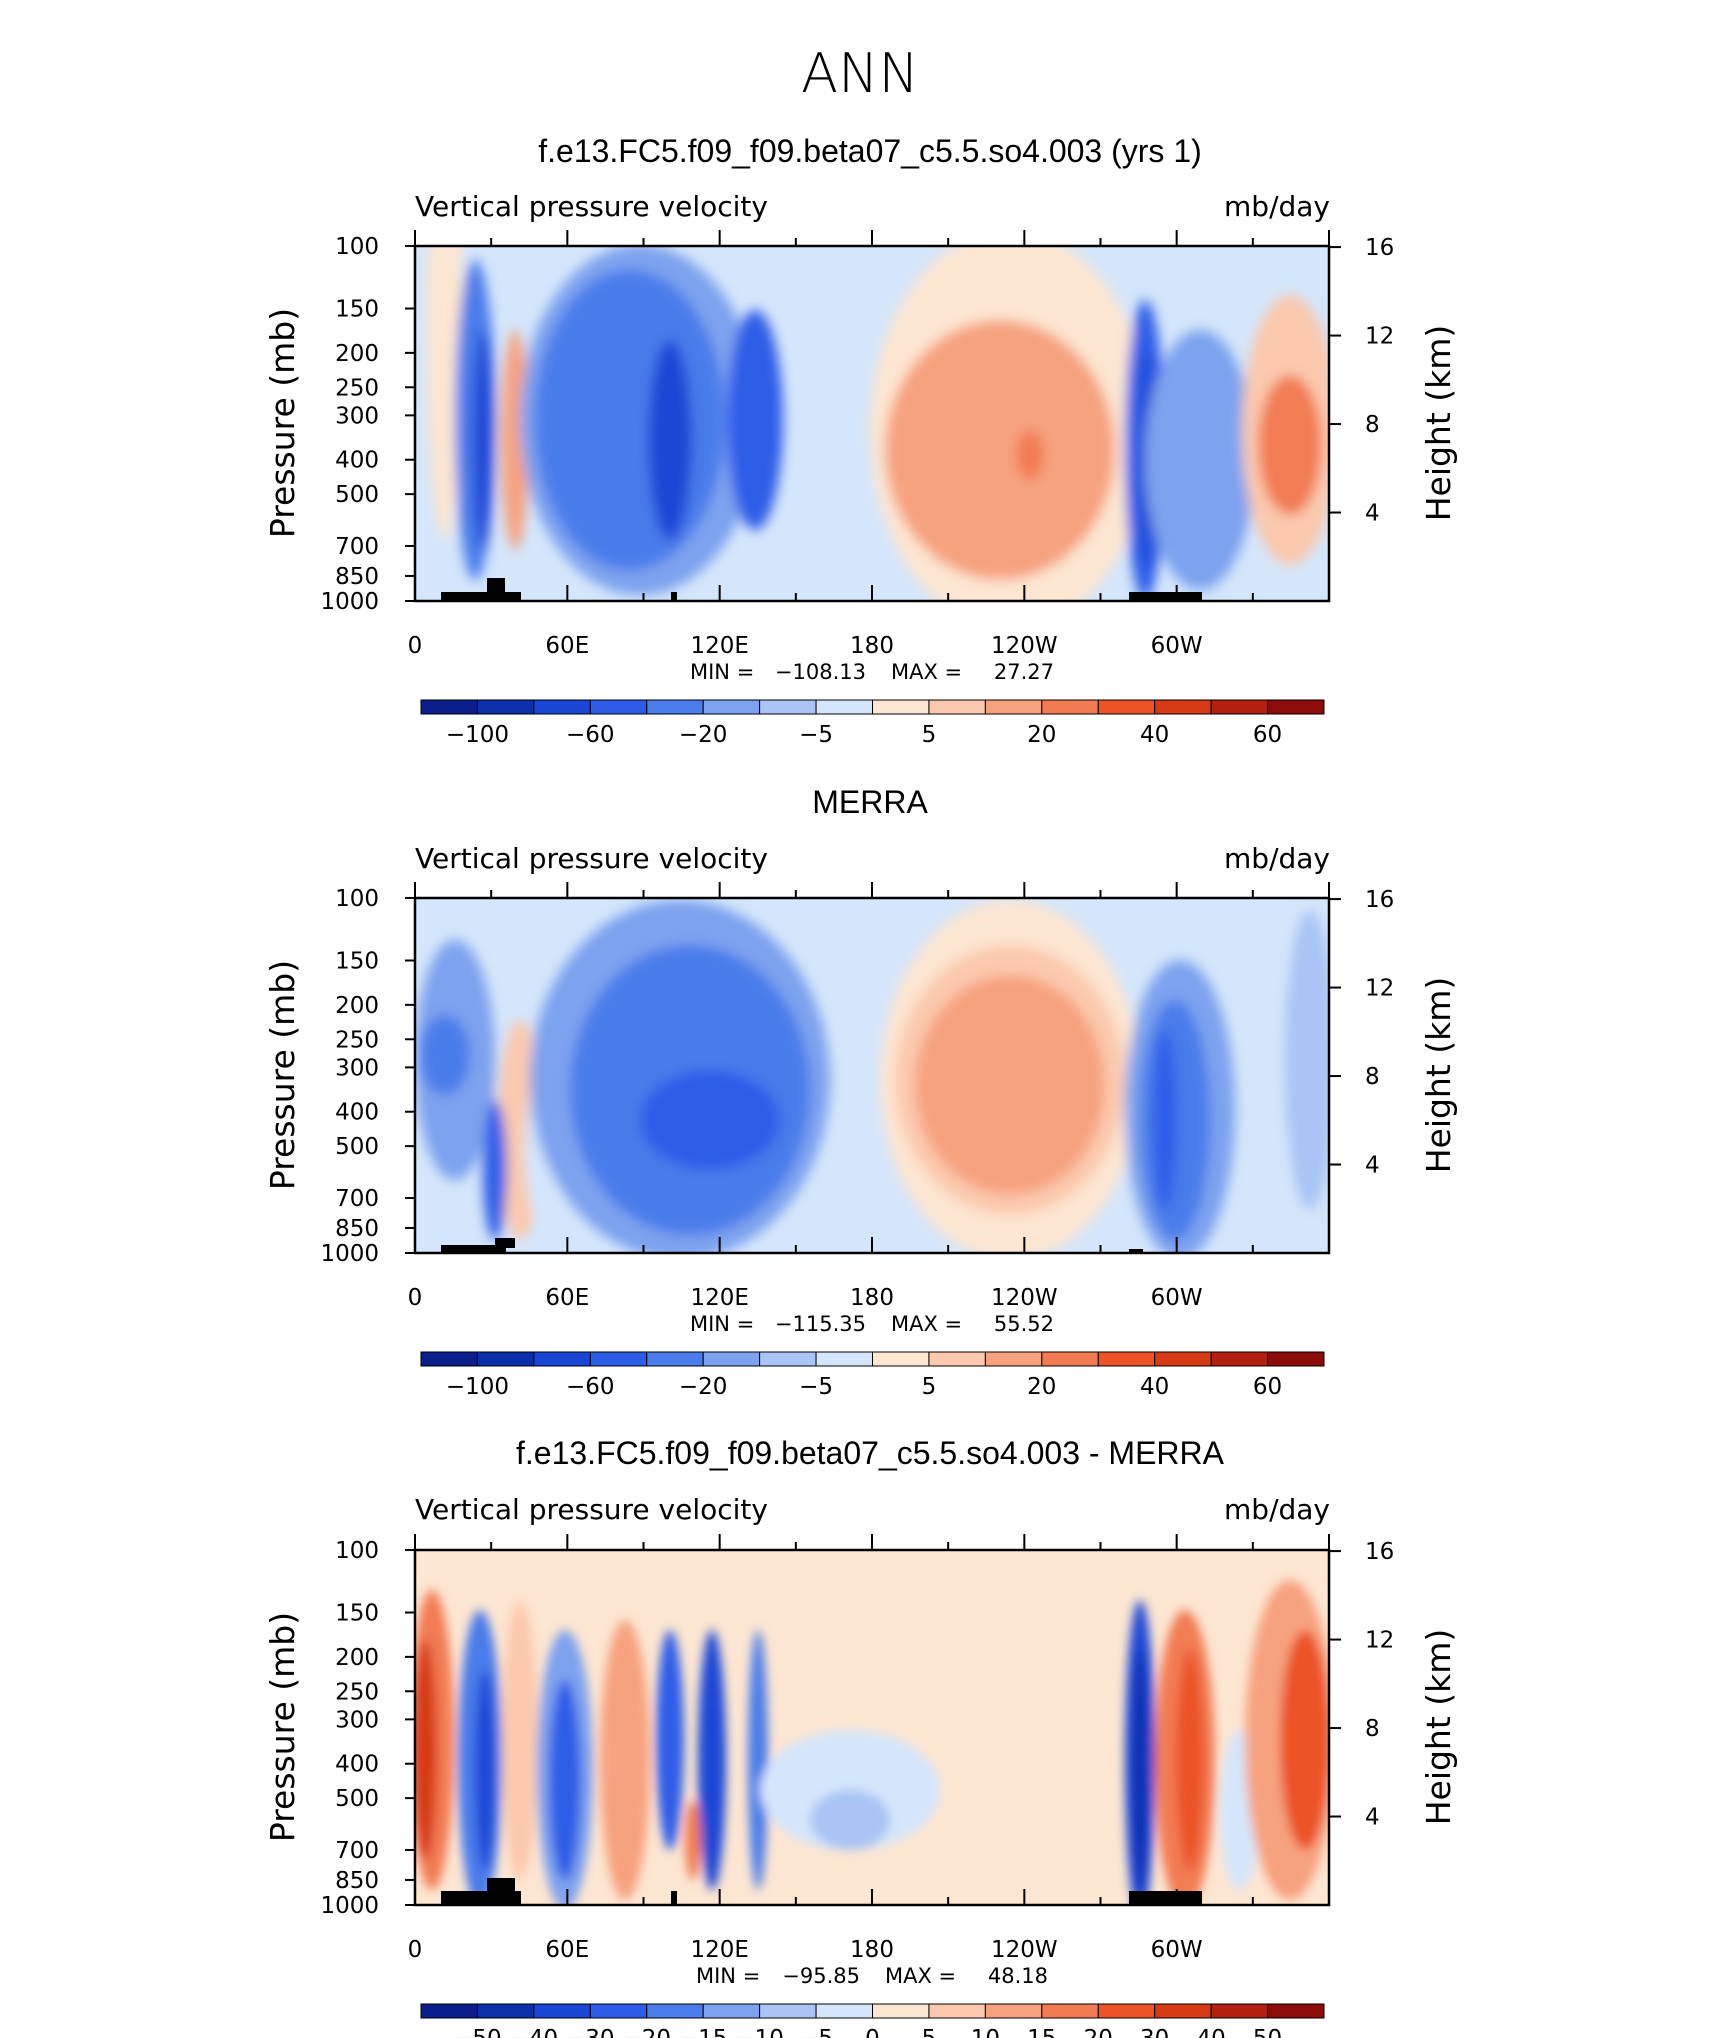  I want to click on colorbar-label: 15, so click(1041, 2032).